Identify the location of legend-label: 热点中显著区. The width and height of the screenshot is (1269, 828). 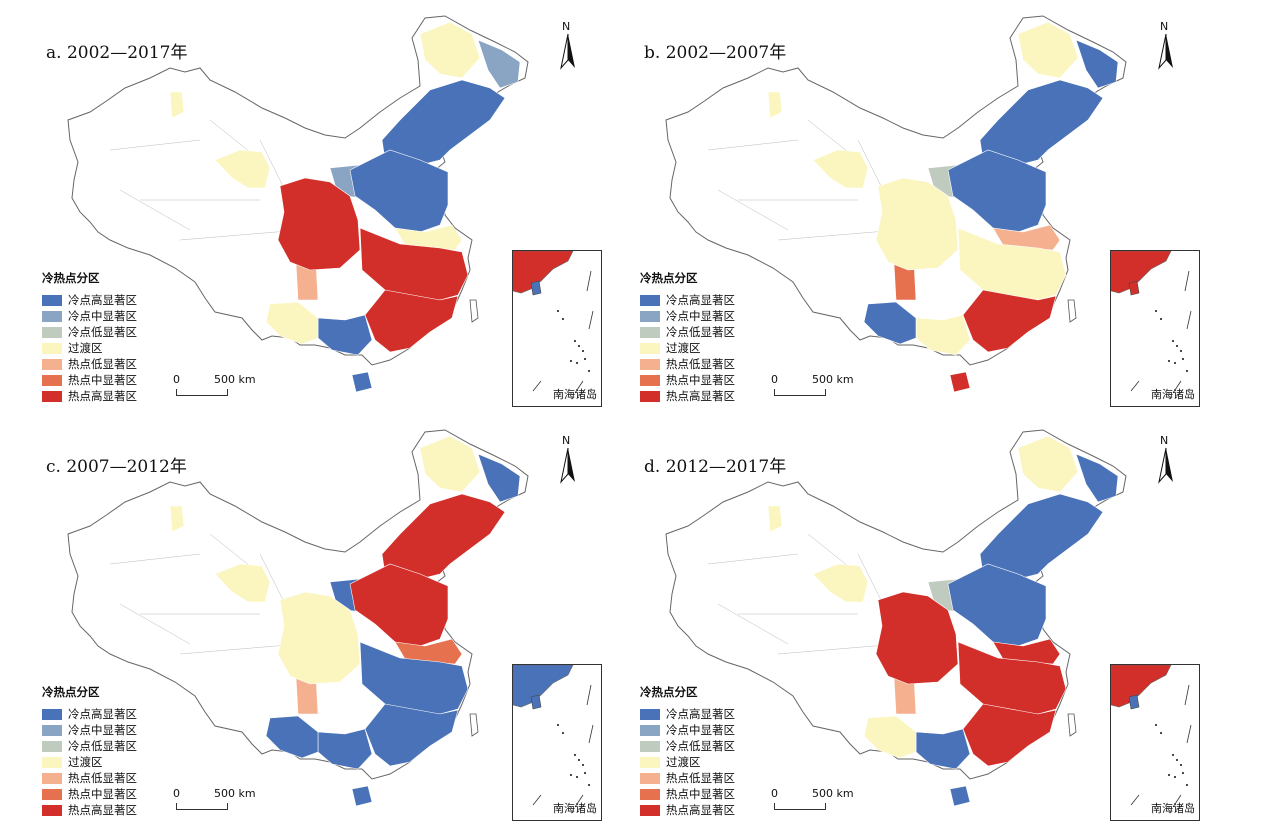
(700, 794).